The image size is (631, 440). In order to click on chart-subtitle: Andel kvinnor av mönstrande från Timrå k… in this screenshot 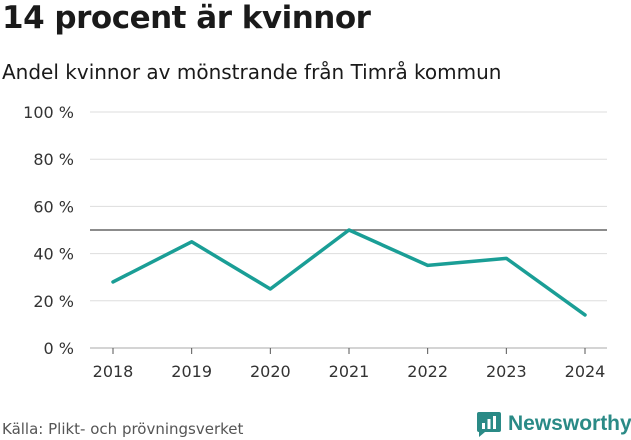, I will do `click(252, 72)`.